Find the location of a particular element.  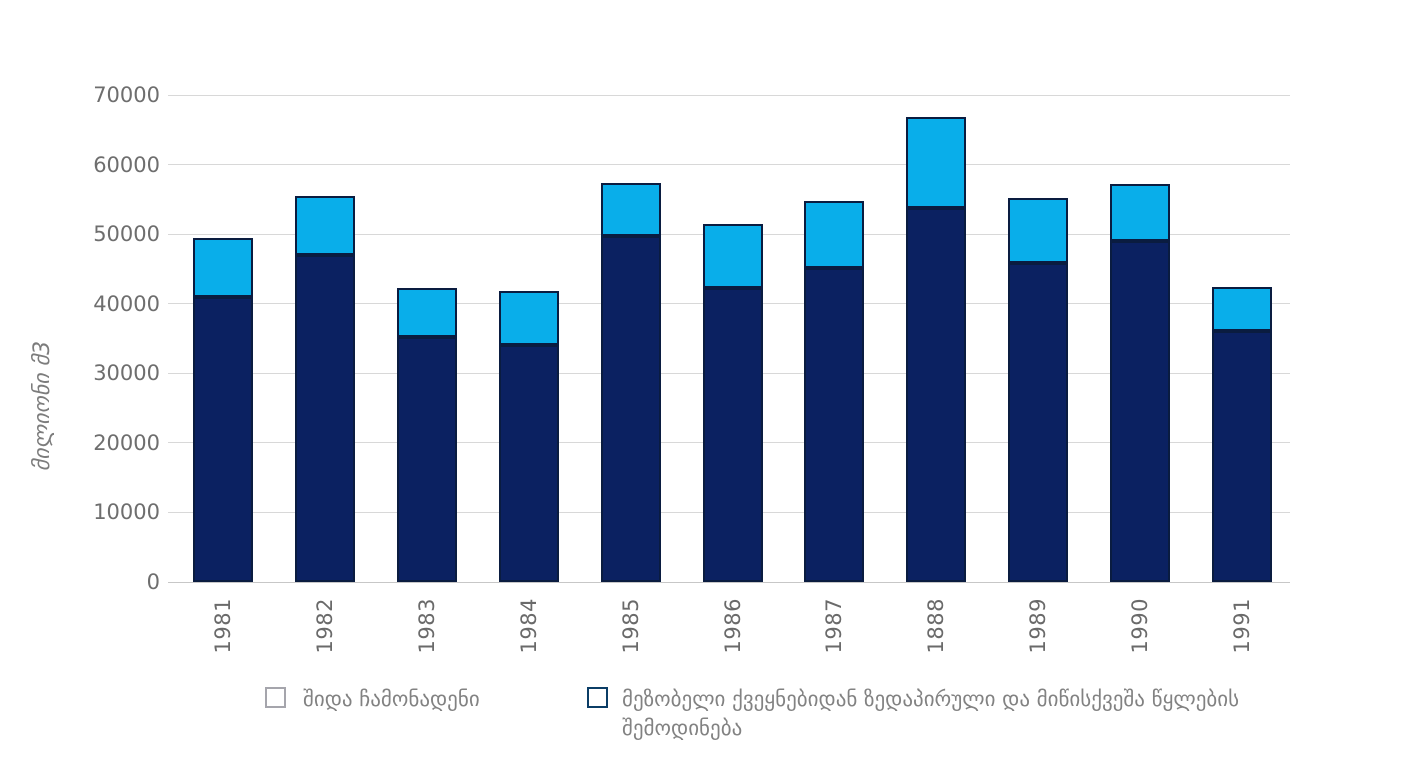

bar-group-1981 is located at coordinates (223, 338).